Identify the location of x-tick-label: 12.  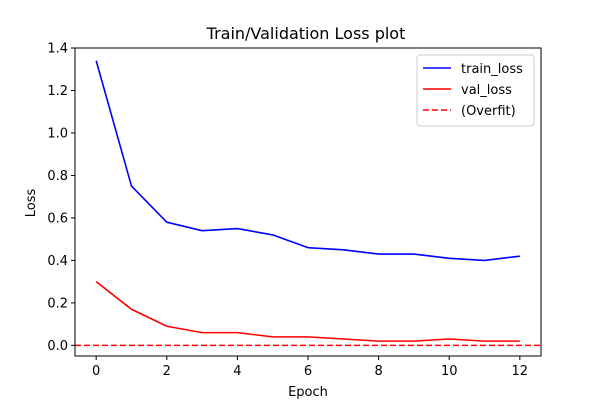
(520, 371).